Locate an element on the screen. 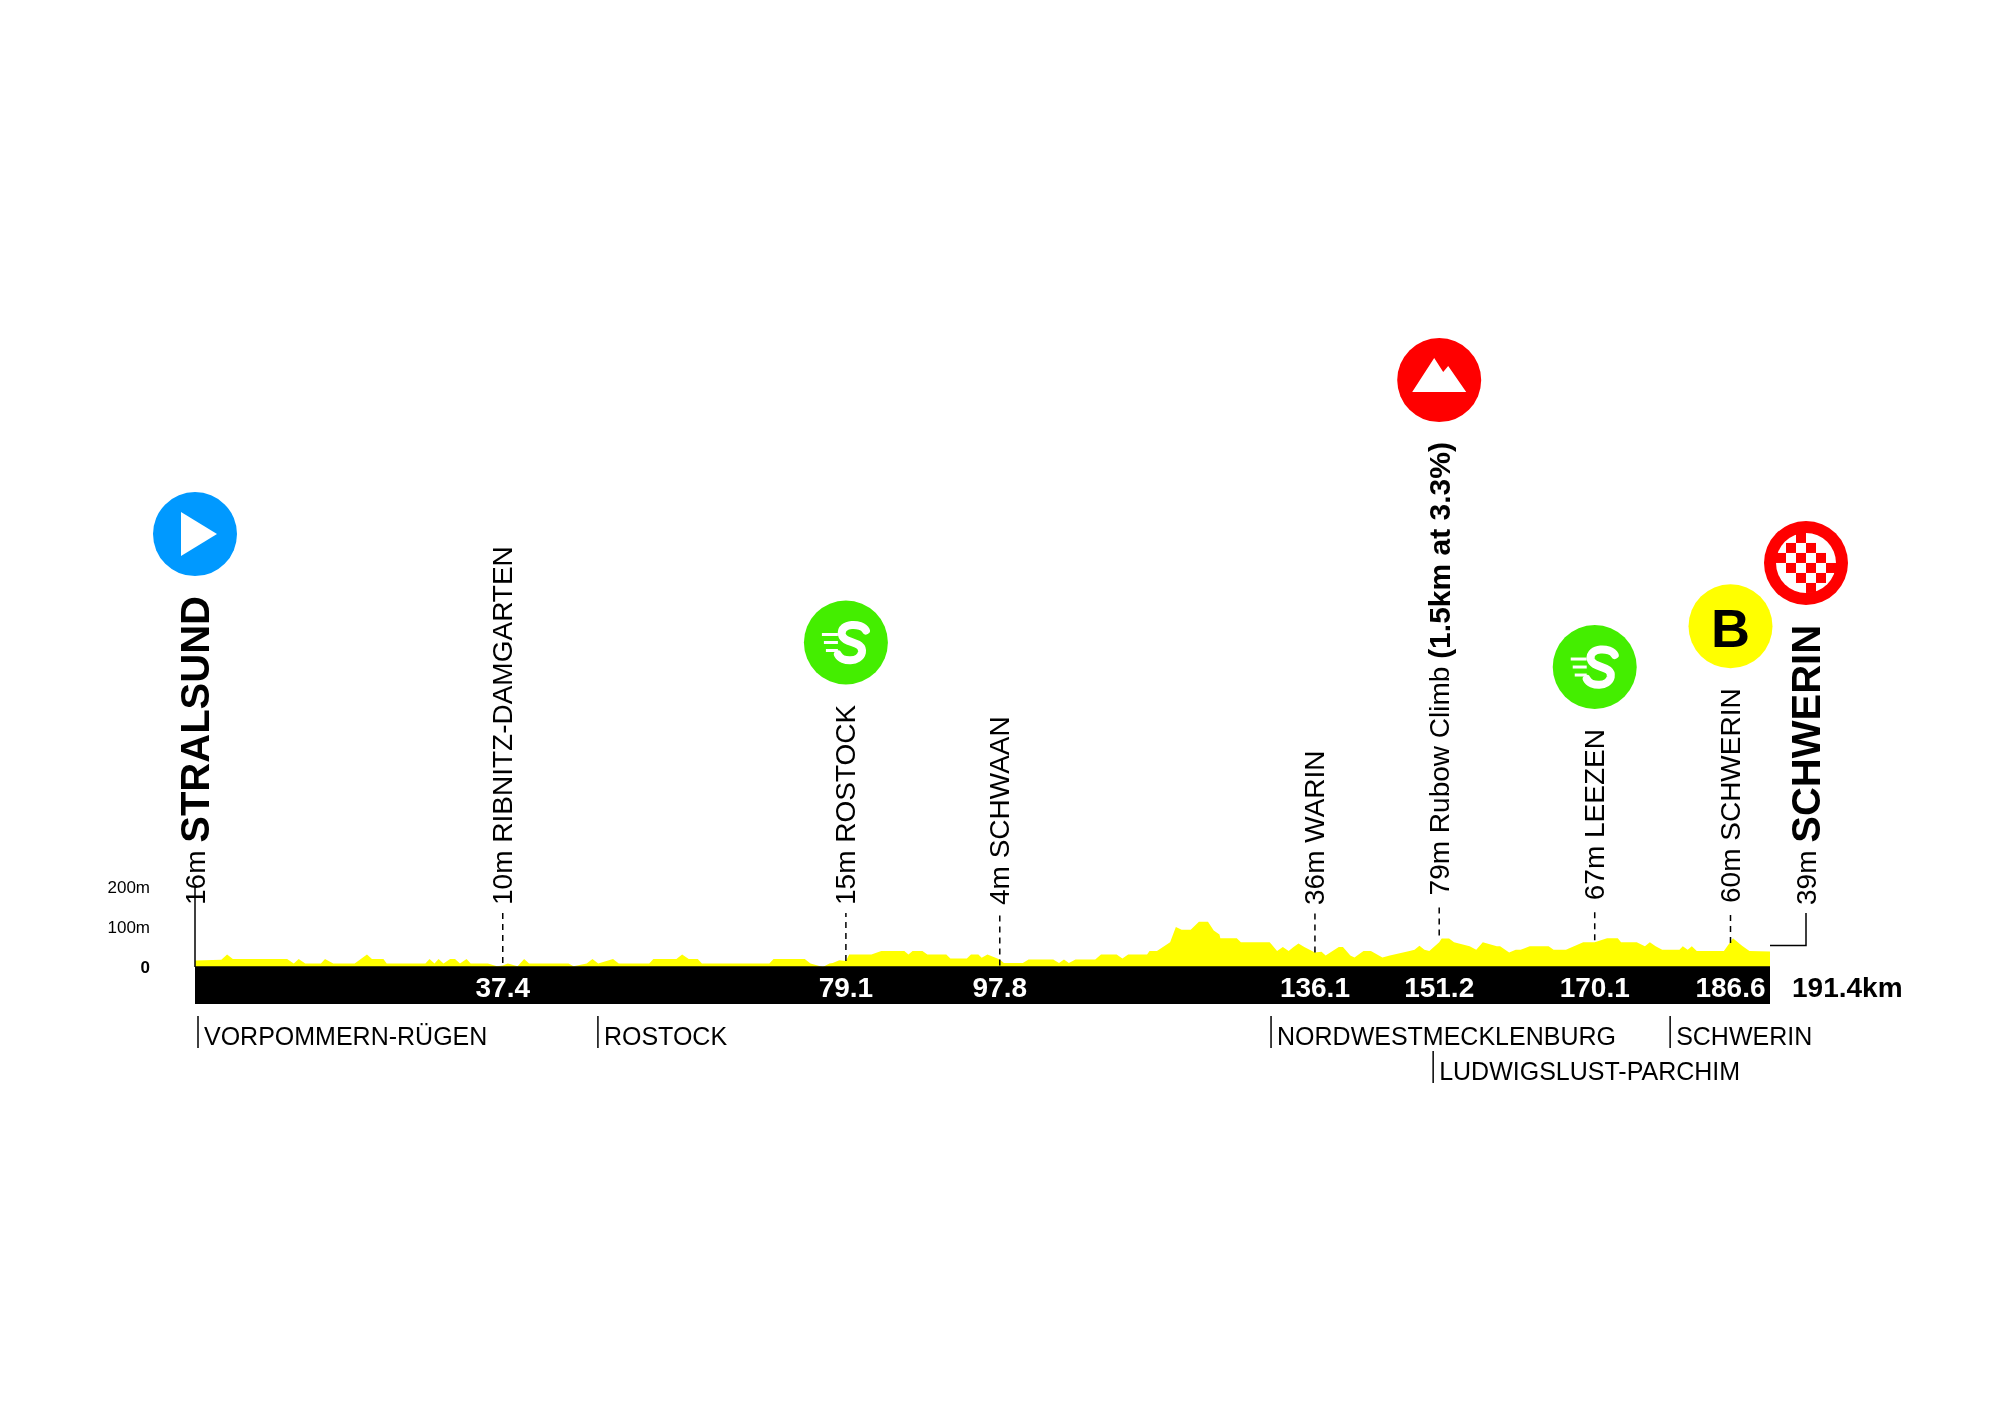  annotation: 36m WARIN is located at coordinates (1315, 827).